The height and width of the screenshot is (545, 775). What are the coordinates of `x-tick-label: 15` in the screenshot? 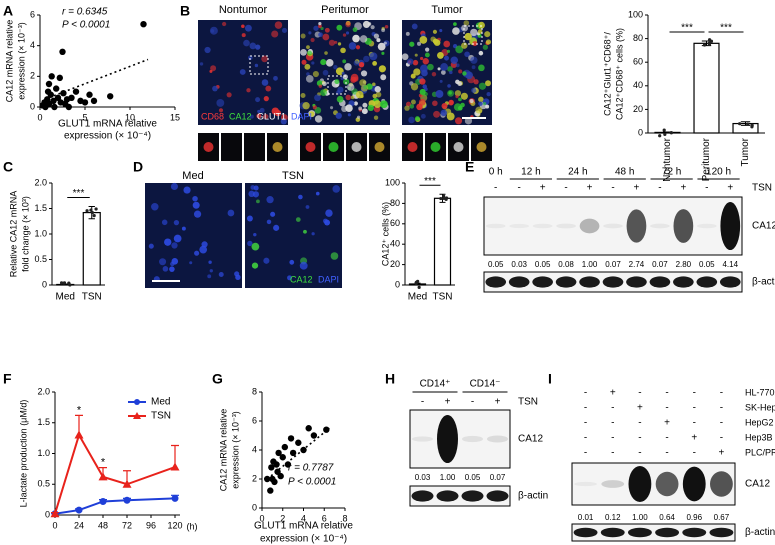 It's located at (175, 117).